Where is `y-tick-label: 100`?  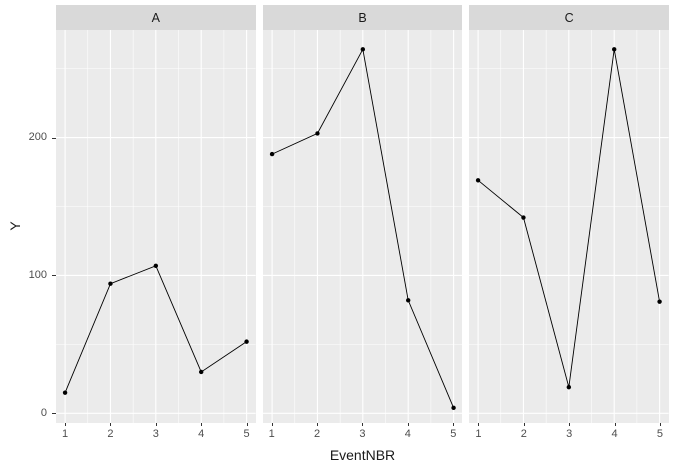
y-tick-label: 100 is located at coordinates (37, 274).